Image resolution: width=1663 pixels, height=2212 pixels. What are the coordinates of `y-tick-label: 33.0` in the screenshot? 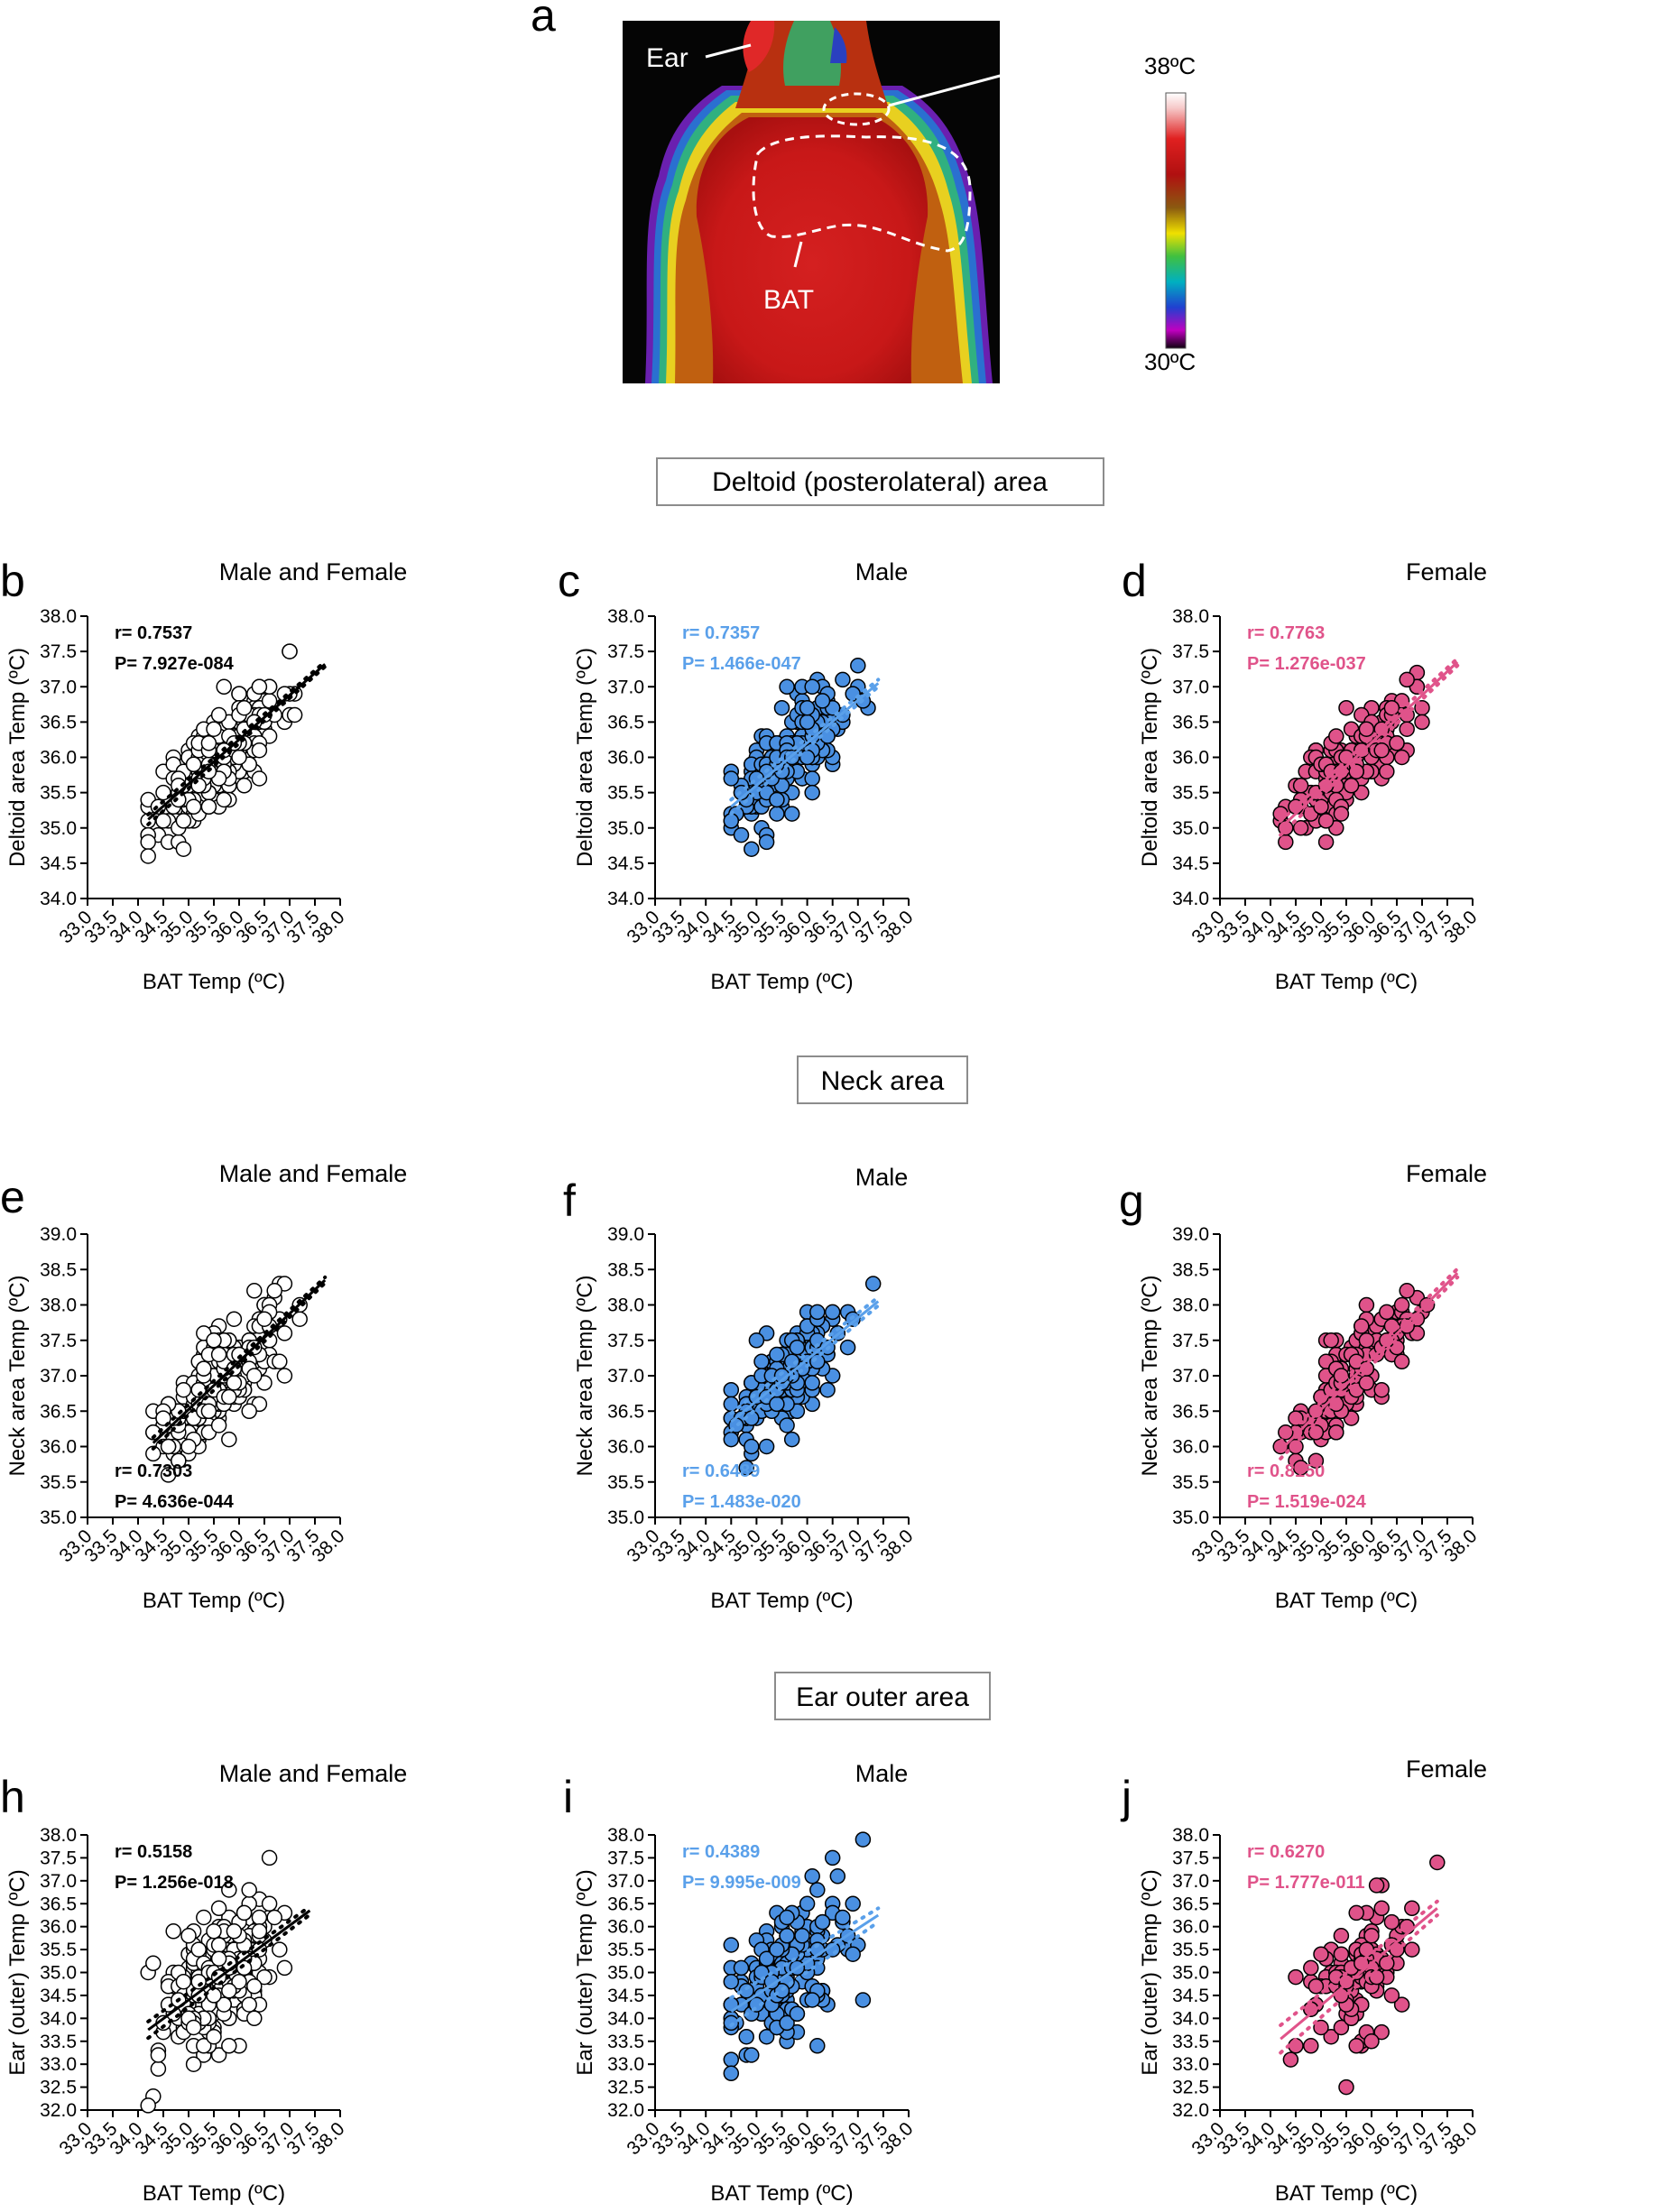 It's located at (1190, 2064).